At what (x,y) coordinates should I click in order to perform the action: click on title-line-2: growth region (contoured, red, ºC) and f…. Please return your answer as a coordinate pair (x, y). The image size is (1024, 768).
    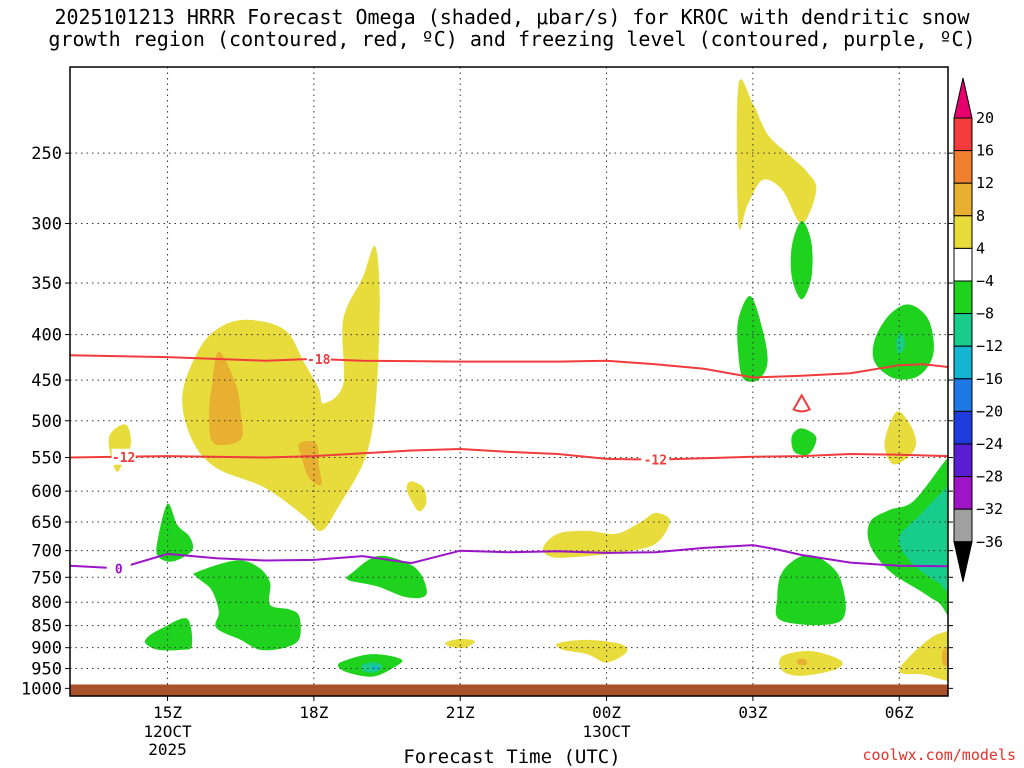
    Looking at the image, I should click on (512, 39).